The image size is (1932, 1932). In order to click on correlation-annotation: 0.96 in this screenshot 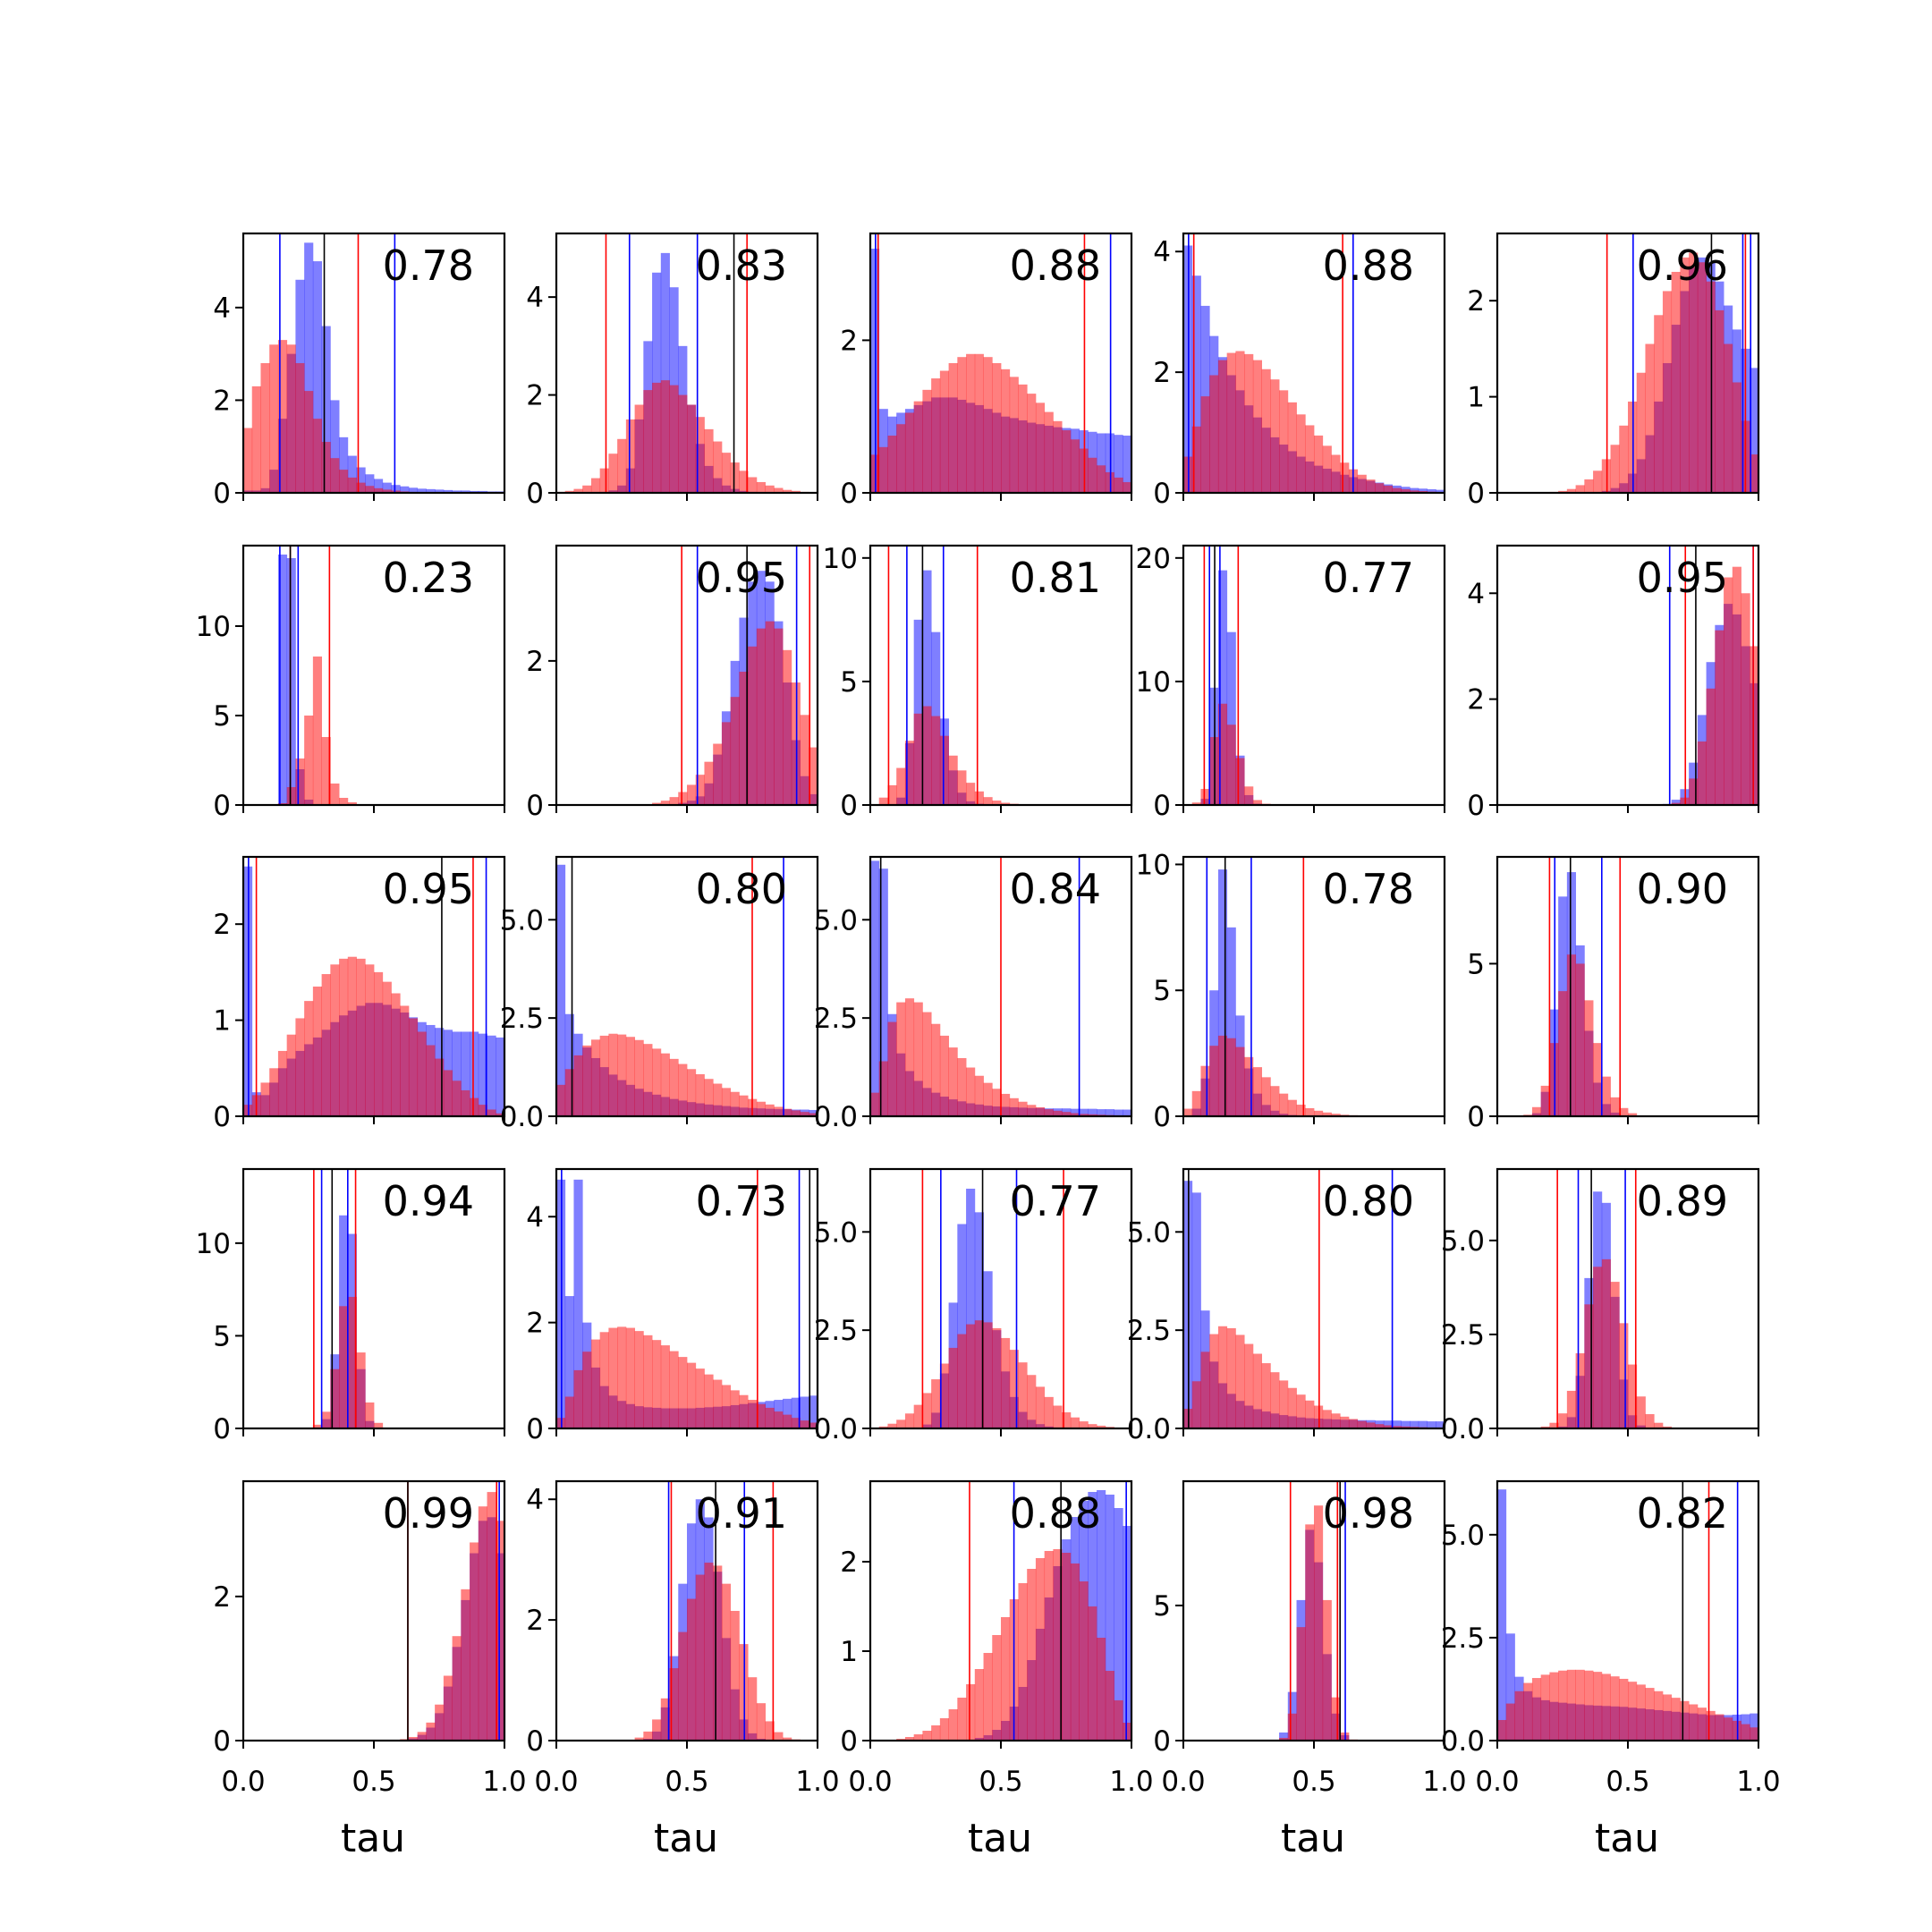, I will do `click(1682, 266)`.